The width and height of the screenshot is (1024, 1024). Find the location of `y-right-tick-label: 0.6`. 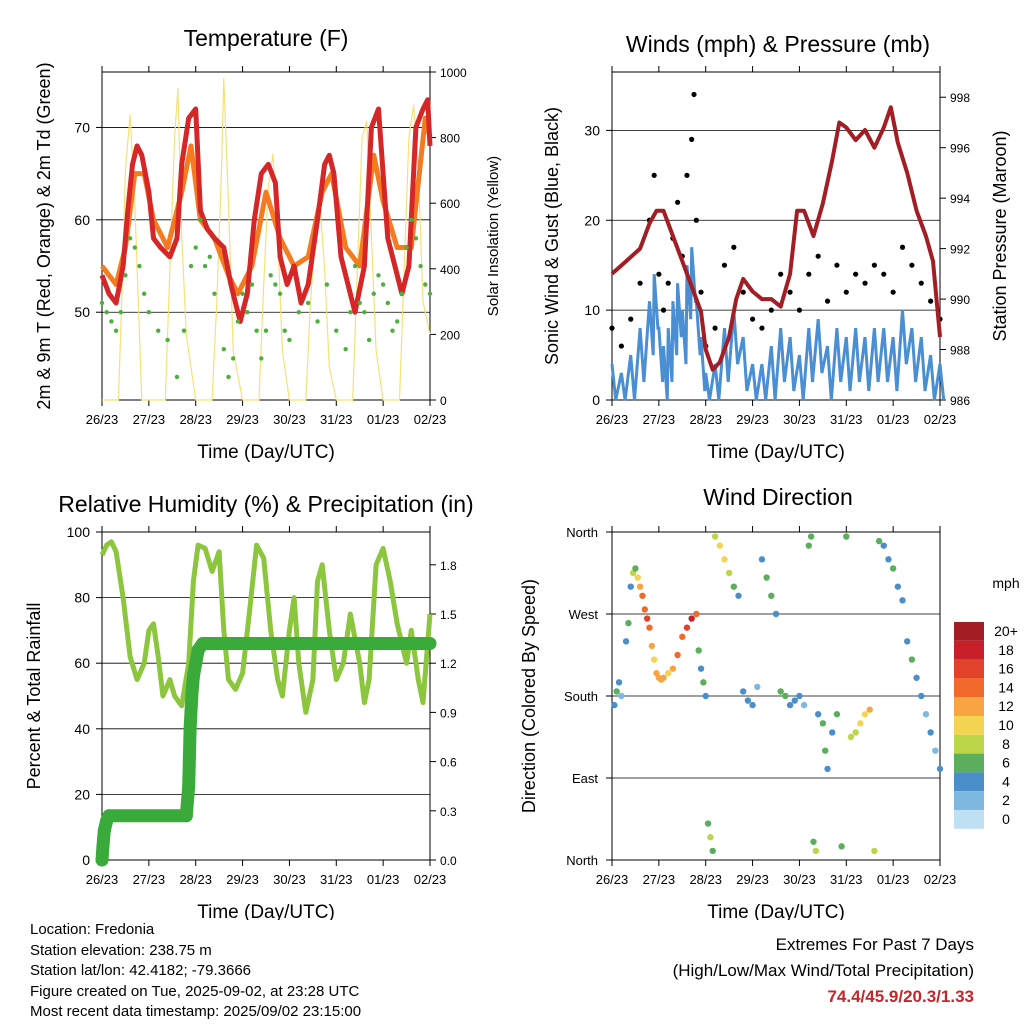

y-right-tick-label: 0.6 is located at coordinates (448, 763).